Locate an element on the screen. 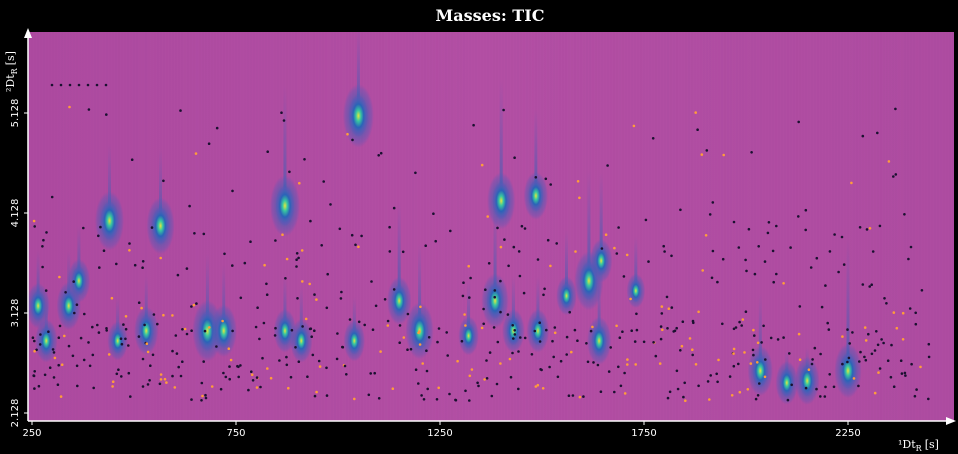 The height and width of the screenshot is (454, 958). y-ticks: 2.128 3.128 4.128 5.128 is located at coordinates (19, 263).